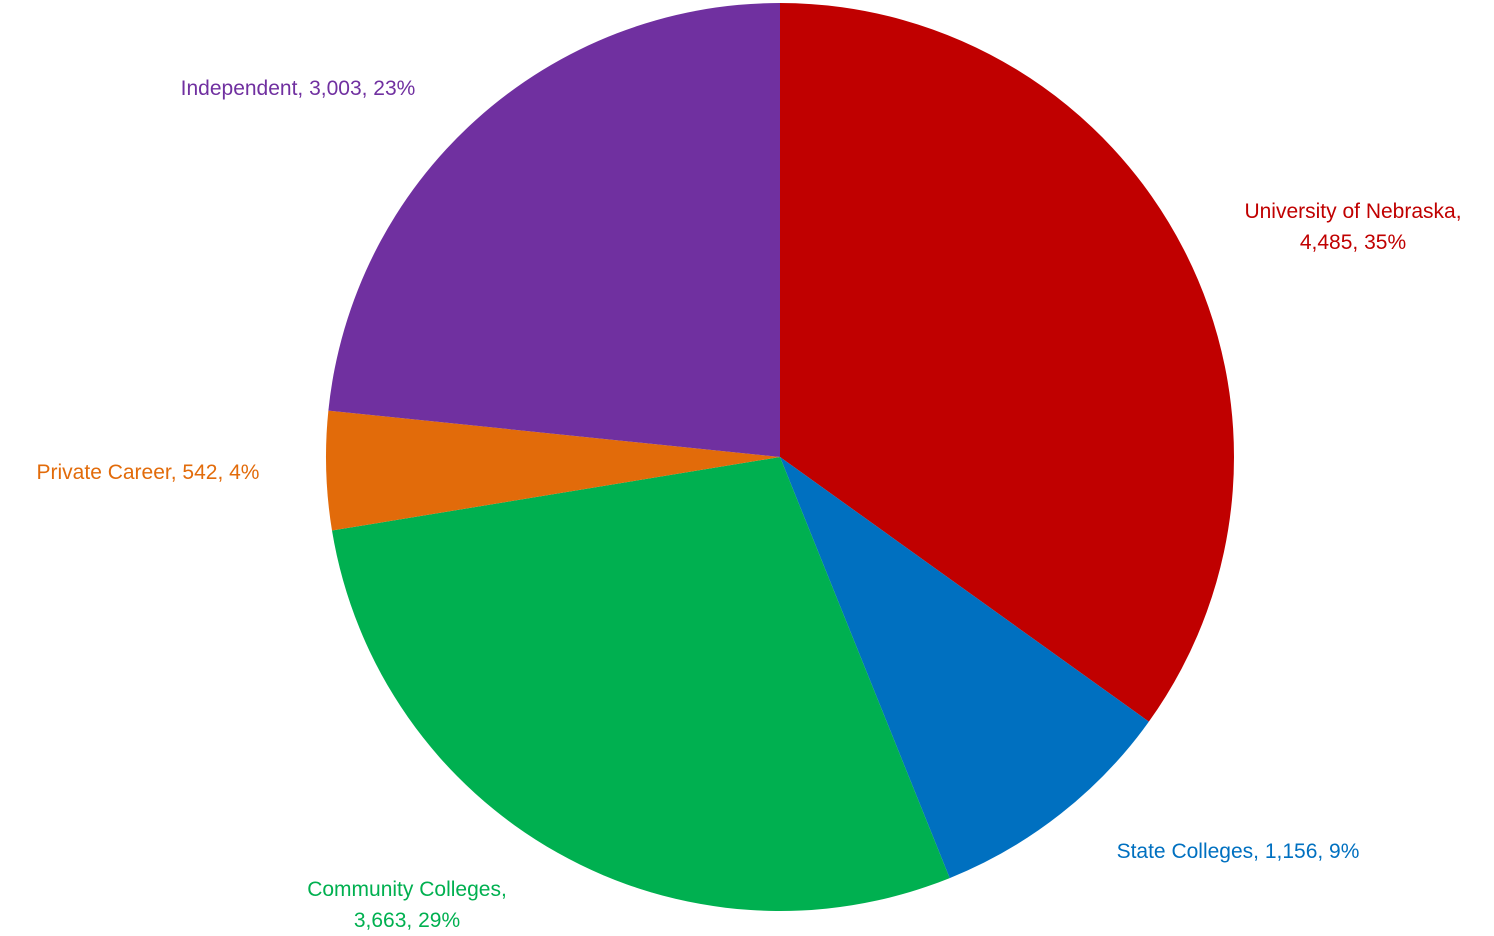 The width and height of the screenshot is (1494, 936). Describe the element at coordinates (1352, 227) in the screenshot. I see `data-label: University of Nebraska, 4,485, 35%` at that location.